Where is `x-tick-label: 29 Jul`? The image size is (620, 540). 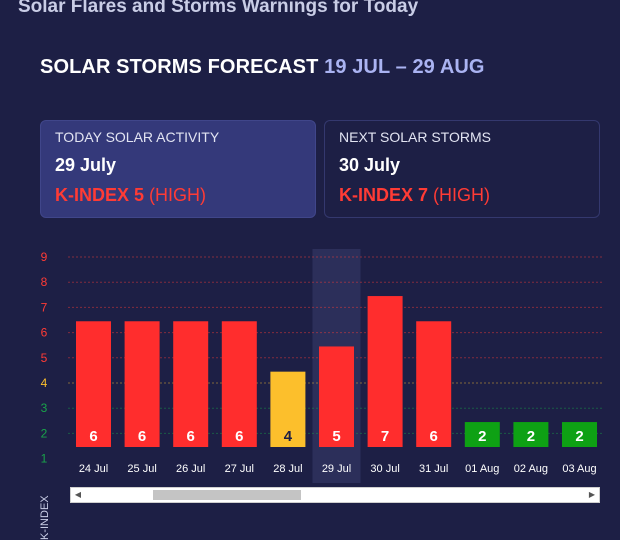
x-tick-label: 29 Jul is located at coordinates (336, 469).